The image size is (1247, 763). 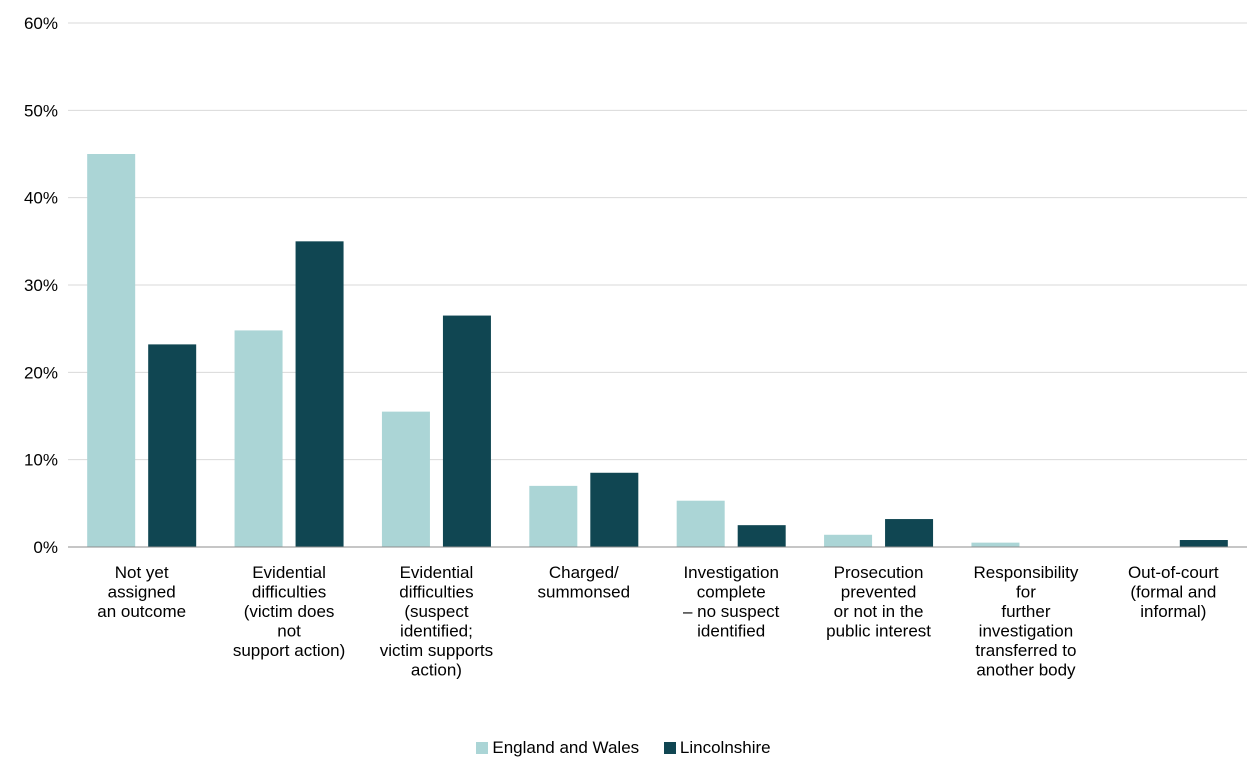 I want to click on category-label-line: further, so click(x=1025, y=611).